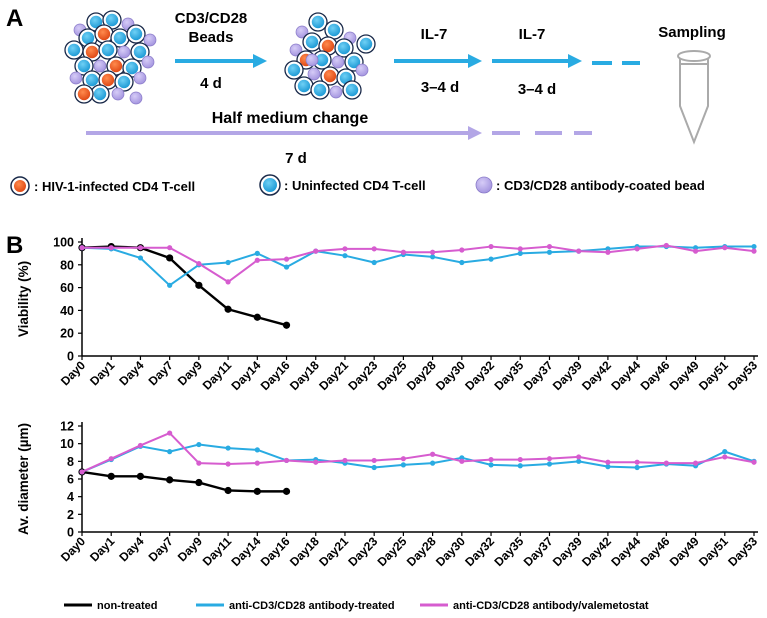  I want to click on step2-duration: 3–4 d, so click(440, 87).